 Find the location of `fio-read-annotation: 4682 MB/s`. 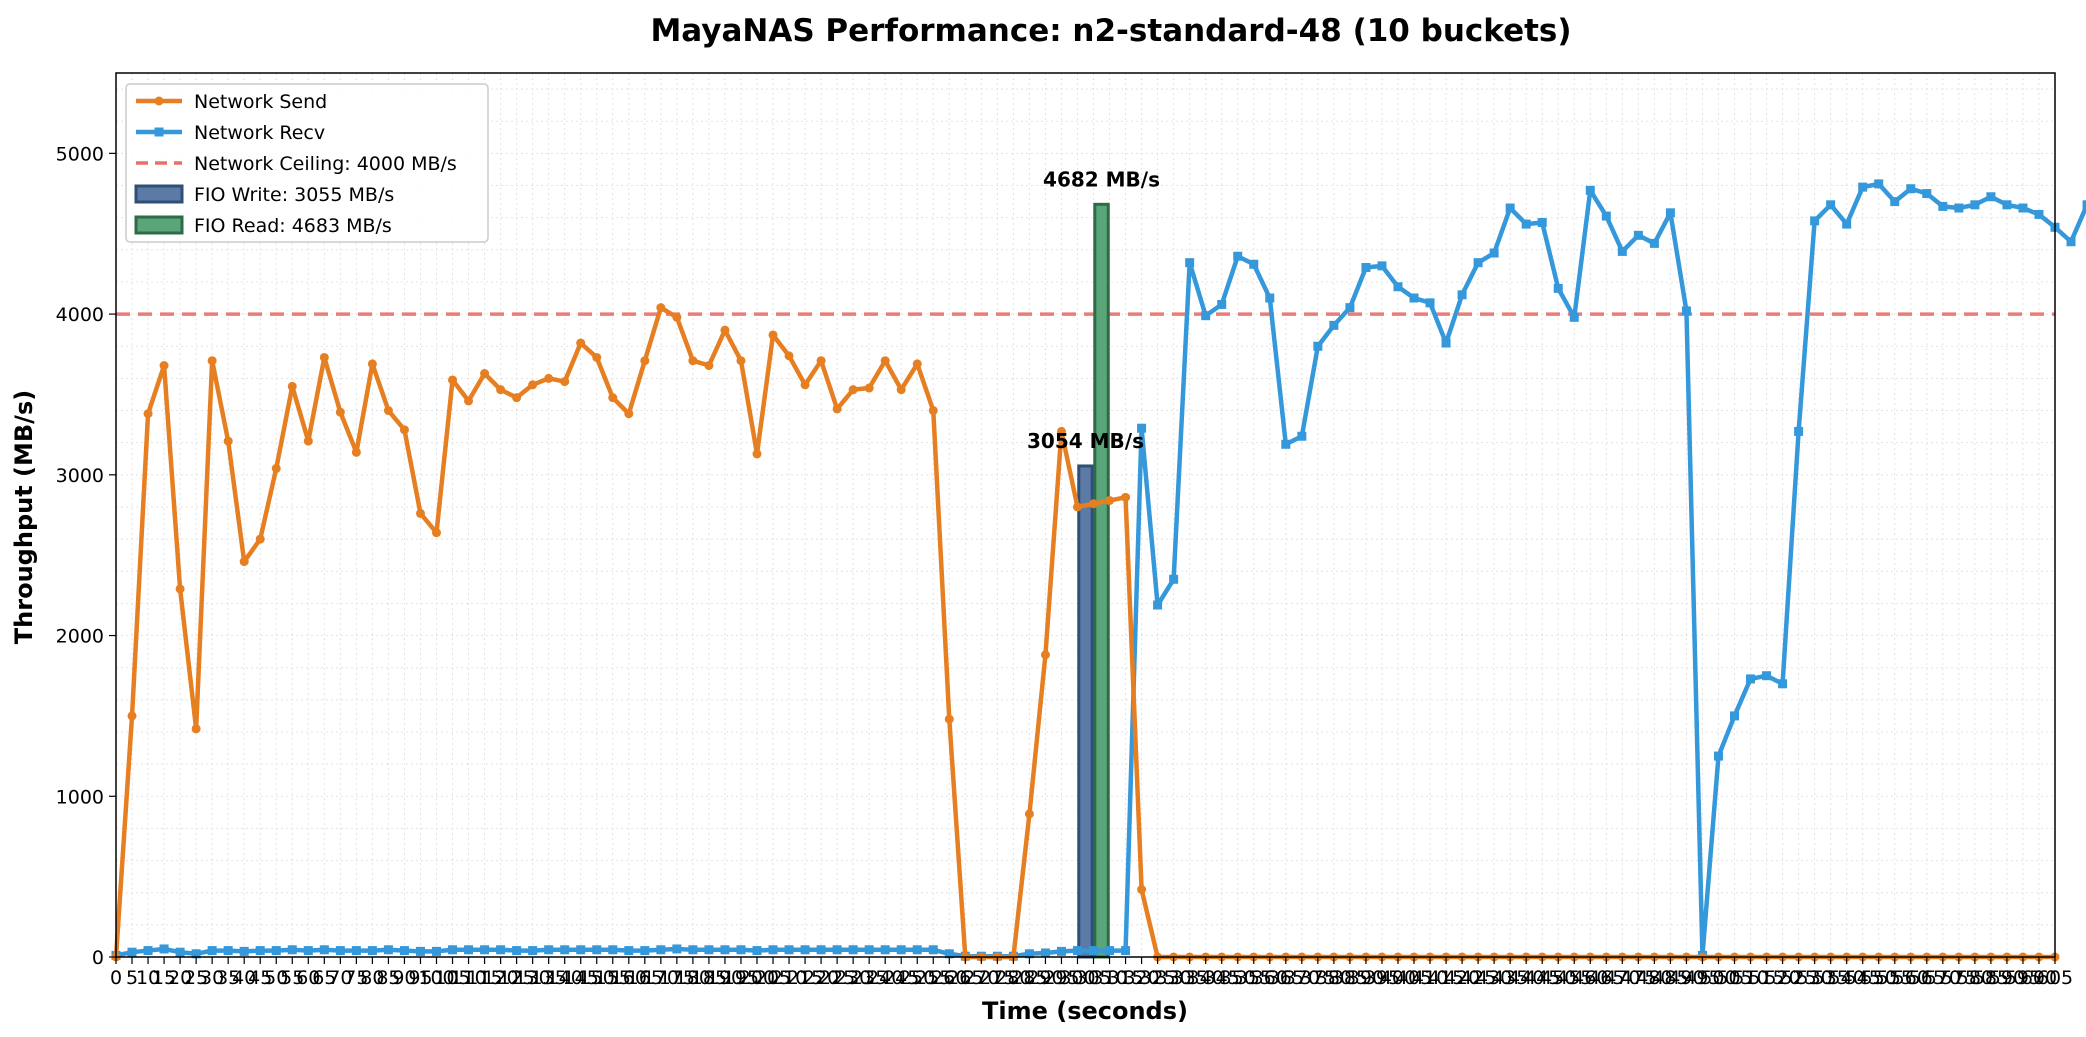

fio-read-annotation: 4682 MB/s is located at coordinates (1101, 179).